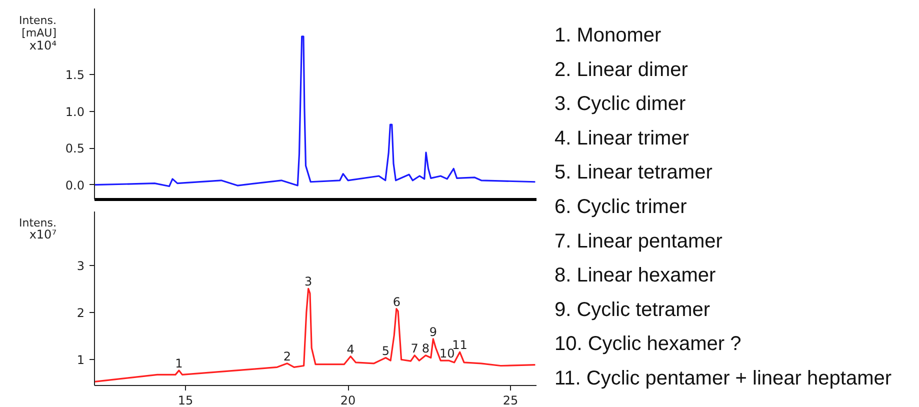 This screenshot has width=919, height=407. What do you see at coordinates (43, 235) in the screenshot?
I see `text: x10⁷` at bounding box center [43, 235].